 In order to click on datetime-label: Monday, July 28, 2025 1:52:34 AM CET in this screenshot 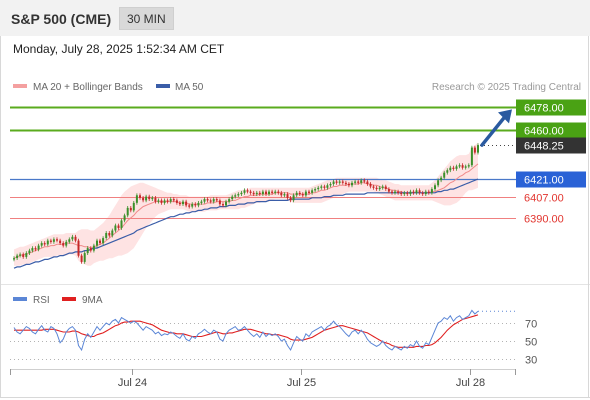, I will do `click(119, 49)`.